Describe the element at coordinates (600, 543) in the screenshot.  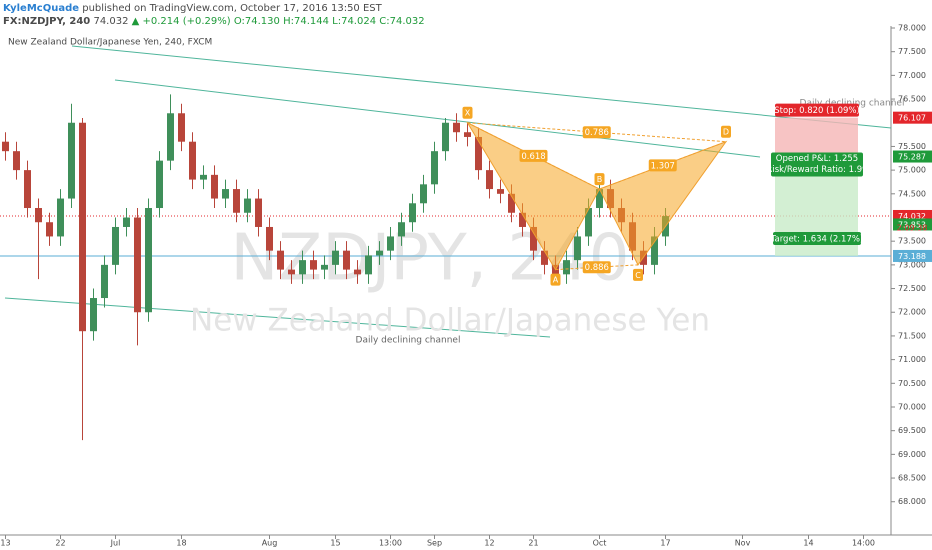
I see `x-tick-label: Oct` at that location.